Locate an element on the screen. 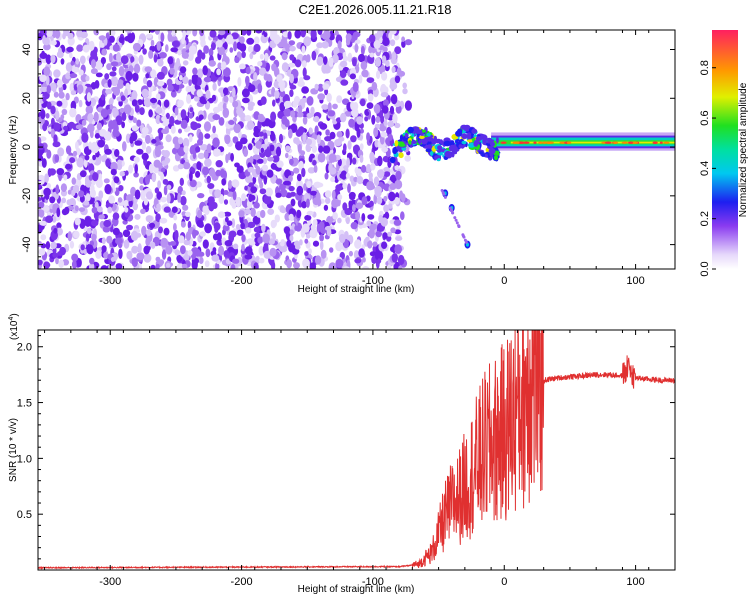  y-tick-label: -40 is located at coordinates (27, 245).